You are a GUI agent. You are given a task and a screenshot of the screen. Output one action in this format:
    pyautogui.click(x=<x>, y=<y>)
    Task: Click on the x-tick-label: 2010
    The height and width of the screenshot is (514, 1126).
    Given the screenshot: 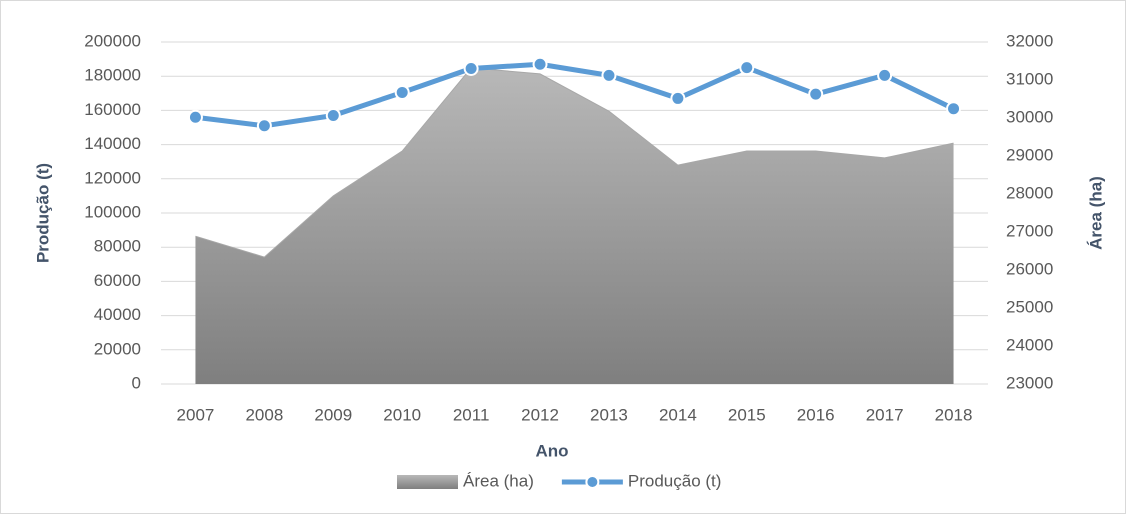 What is the action you would take?
    pyautogui.click(x=402, y=414)
    